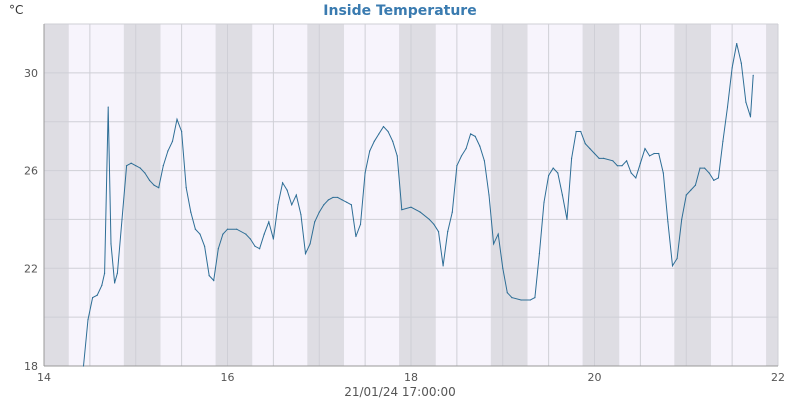 The width and height of the screenshot is (800, 400). What do you see at coordinates (778, 377) in the screenshot?
I see `x-tick-label: 22` at bounding box center [778, 377].